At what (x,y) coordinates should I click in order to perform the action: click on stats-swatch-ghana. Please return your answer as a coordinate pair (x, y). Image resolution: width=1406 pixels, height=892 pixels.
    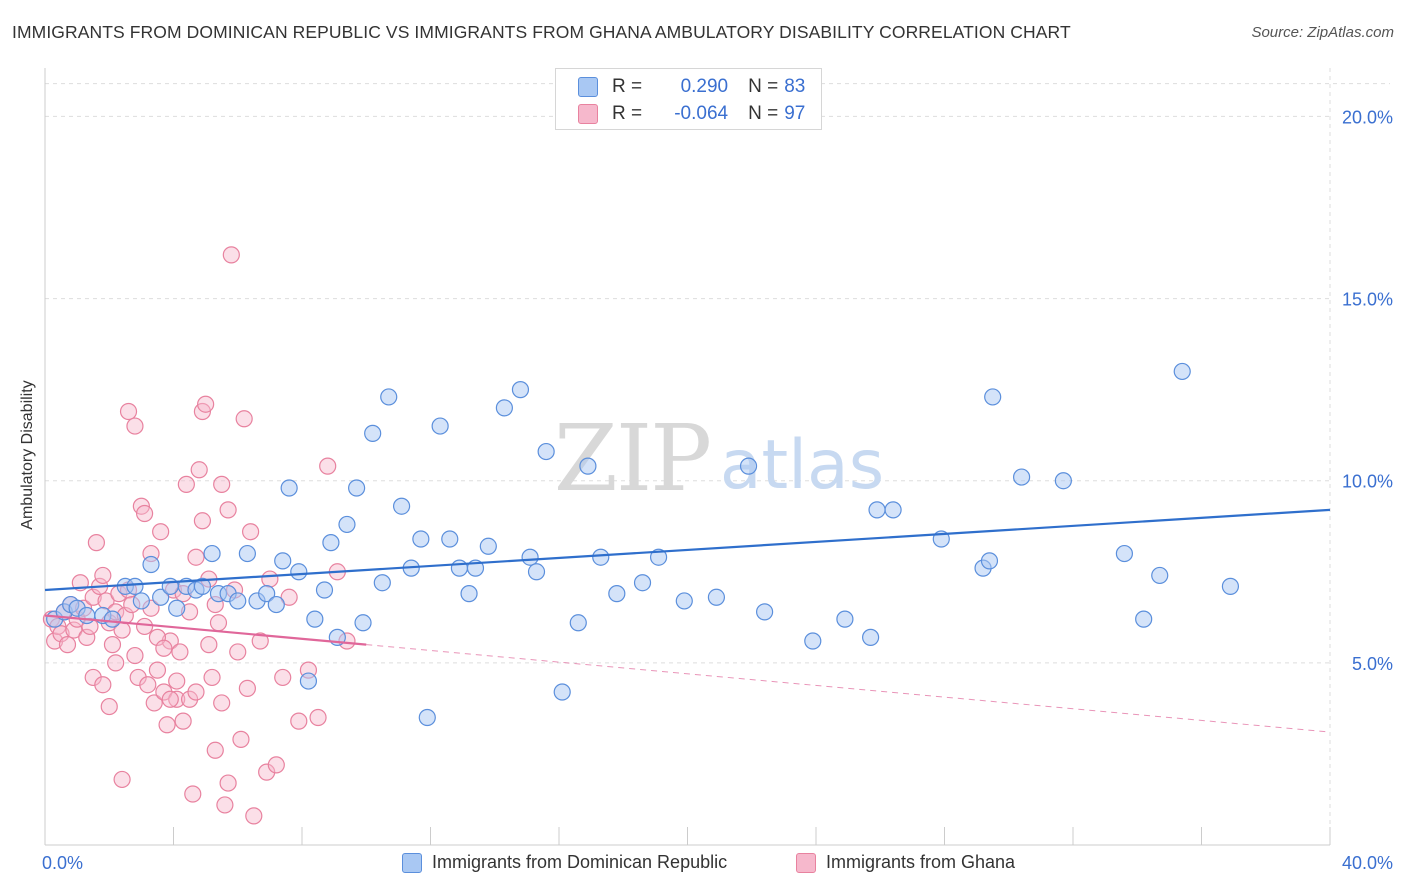
    Looking at the image, I should click on (588, 114).